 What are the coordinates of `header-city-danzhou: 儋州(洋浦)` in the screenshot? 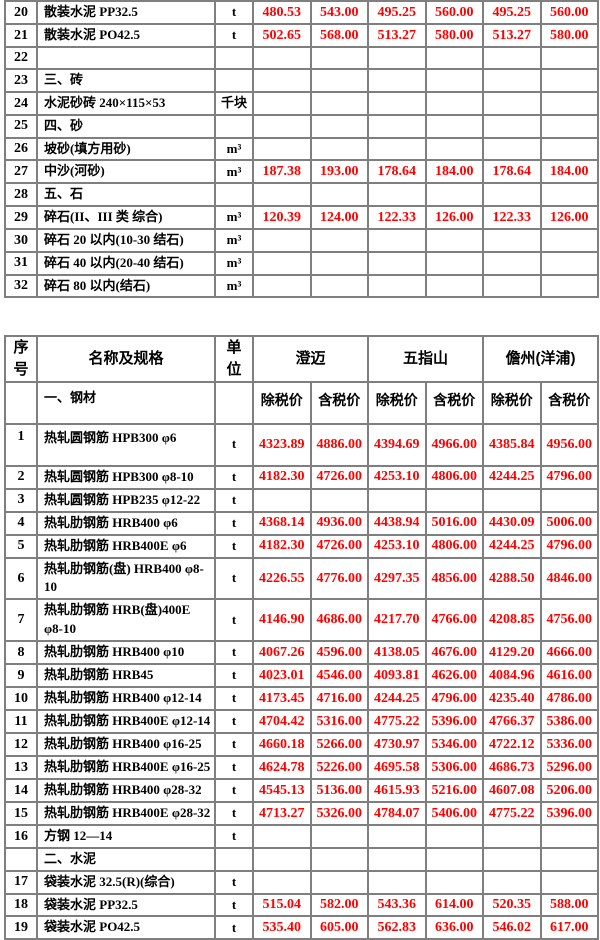 It's located at (540, 359).